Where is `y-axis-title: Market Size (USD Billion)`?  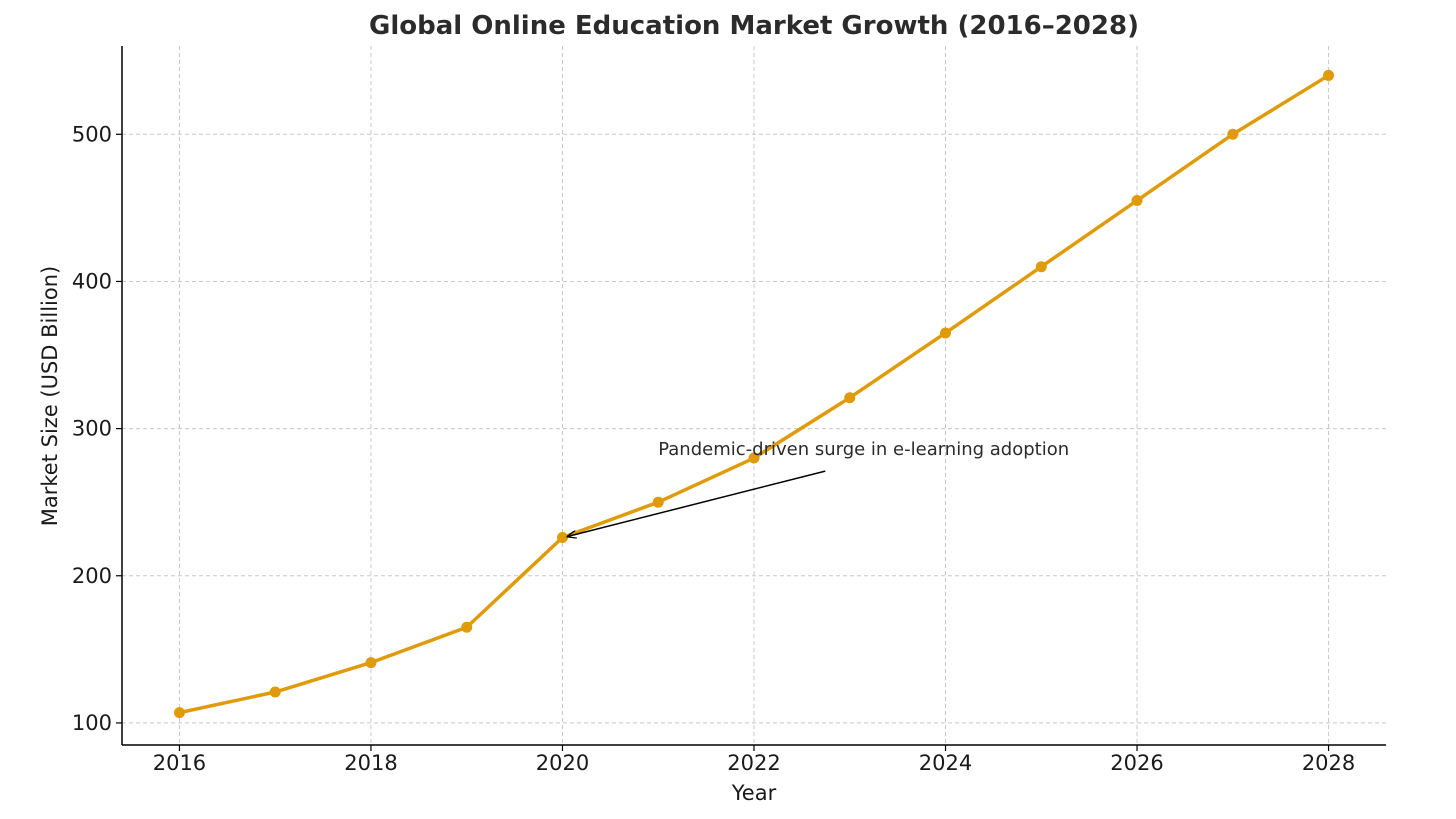
y-axis-title: Market Size (USD Billion) is located at coordinates (50, 396).